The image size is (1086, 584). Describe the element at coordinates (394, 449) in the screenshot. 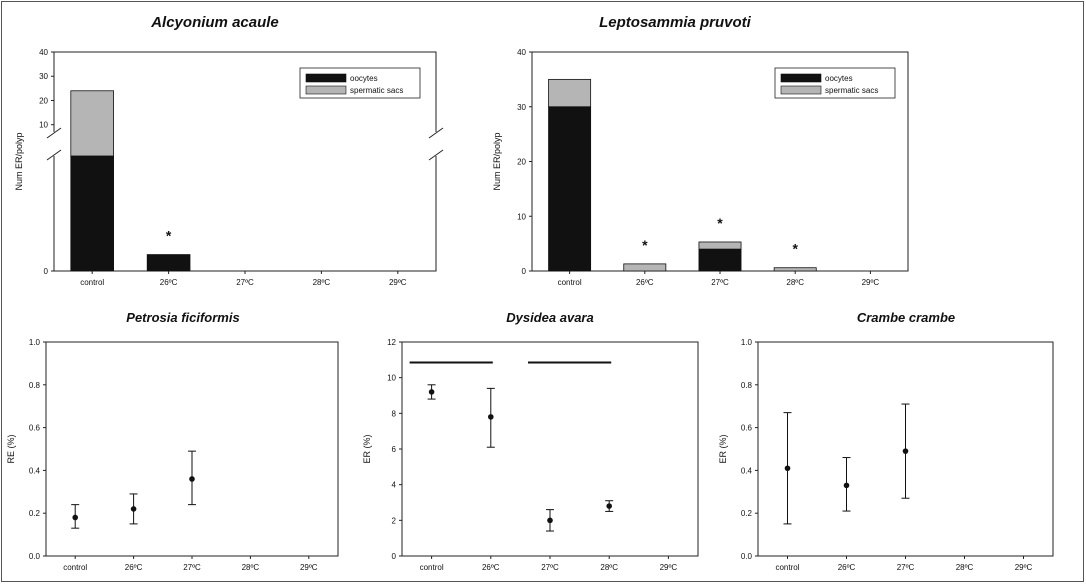

I see `y-tick-label: 6` at that location.